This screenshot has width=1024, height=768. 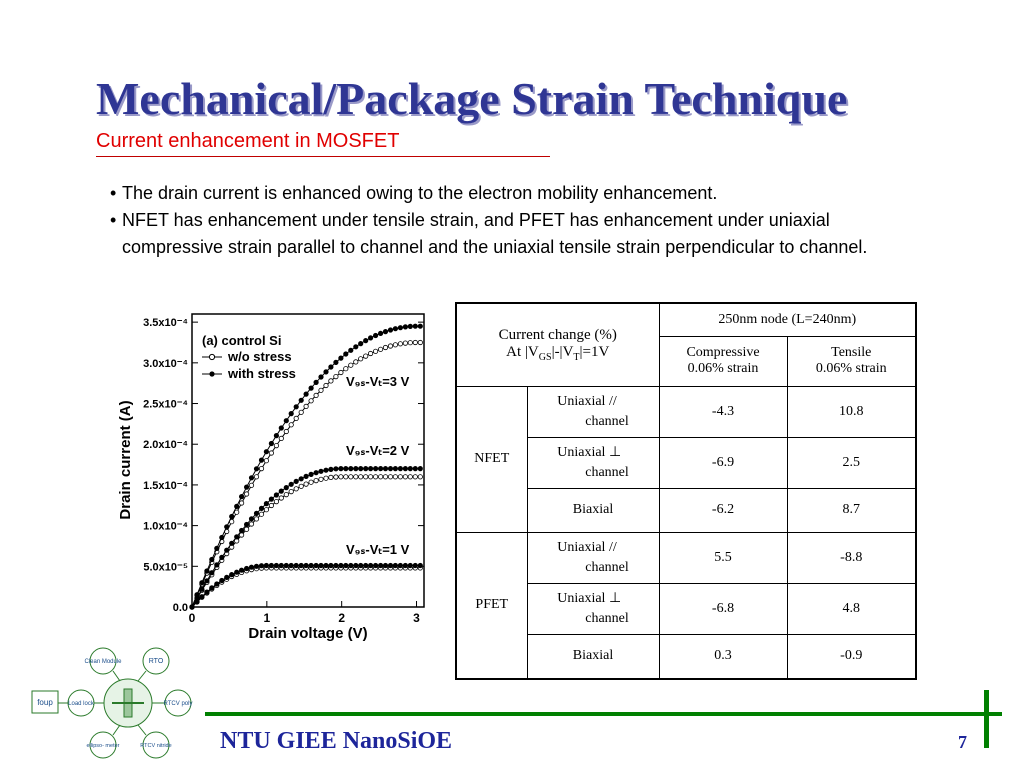 What do you see at coordinates (336, 741) in the screenshot?
I see `footer-org: NTU GIEE NanoSiOE` at bounding box center [336, 741].